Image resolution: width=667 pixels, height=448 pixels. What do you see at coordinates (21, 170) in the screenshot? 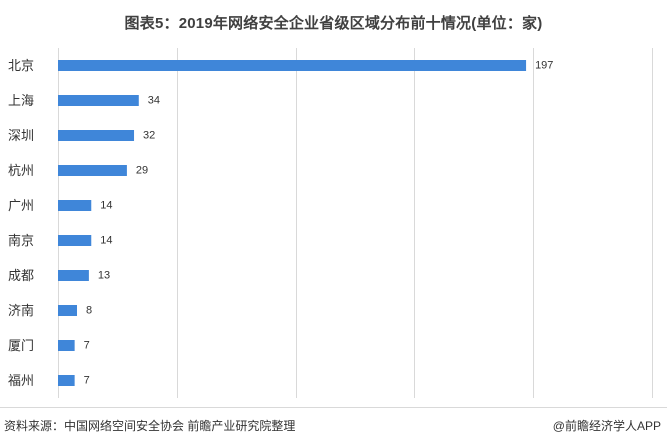
I see `category-label: 杭州` at bounding box center [21, 170].